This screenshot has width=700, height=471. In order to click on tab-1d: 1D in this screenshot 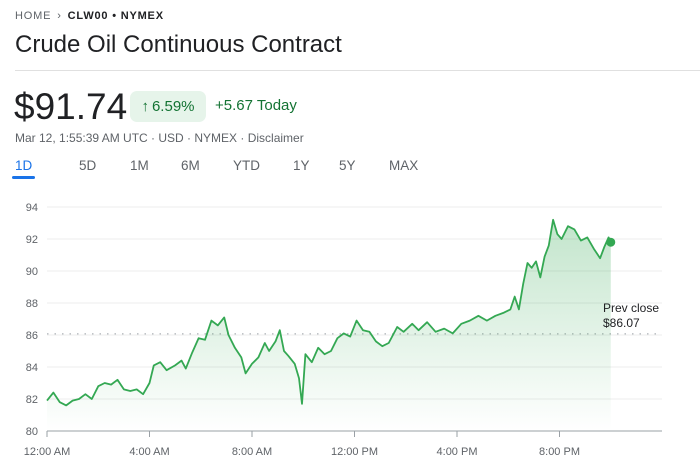, I will do `click(23, 168)`.